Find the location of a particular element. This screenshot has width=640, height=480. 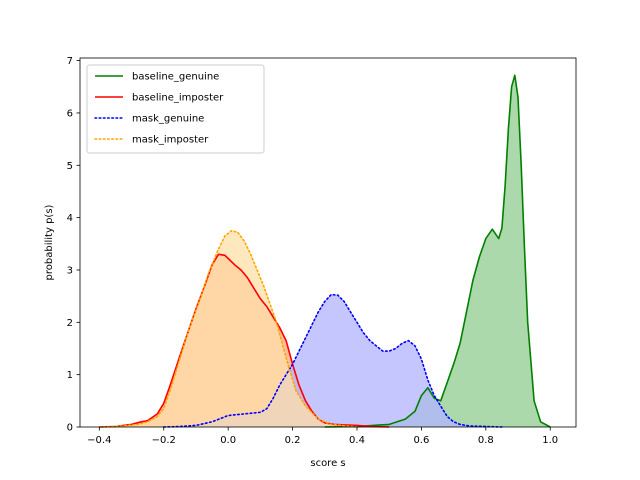

legend-label: mask_imposter is located at coordinates (170, 140).